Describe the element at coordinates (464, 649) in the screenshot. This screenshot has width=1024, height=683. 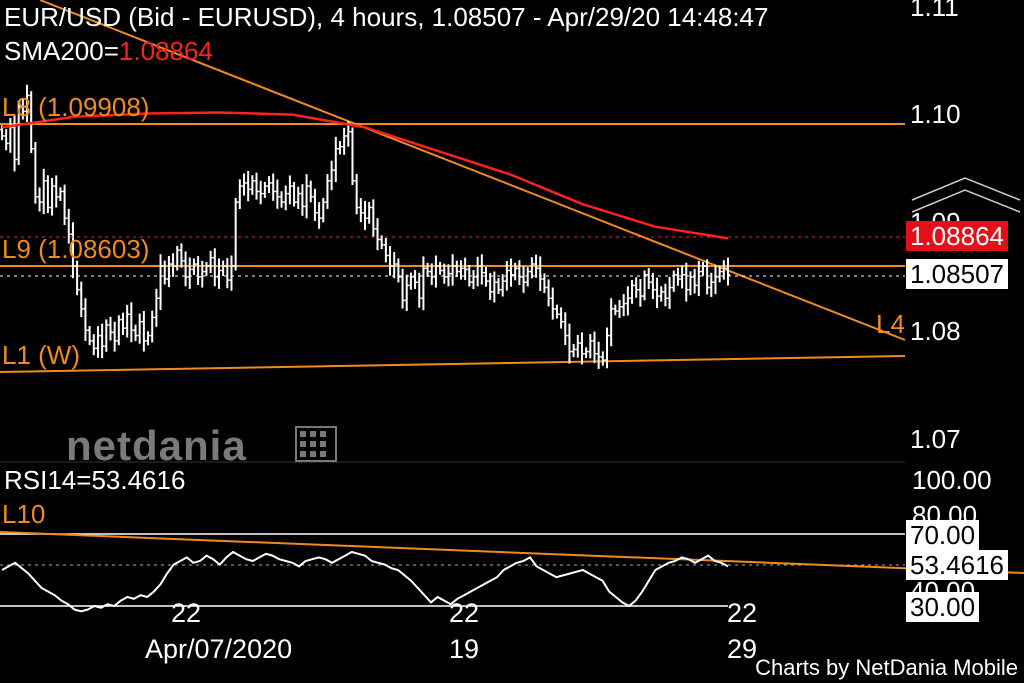
I see `time-label-date-2: 19` at that location.